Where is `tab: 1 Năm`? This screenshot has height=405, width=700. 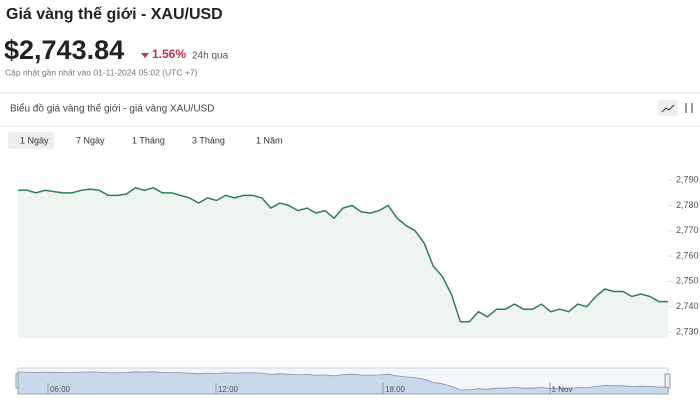 tab: 1 Năm is located at coordinates (269, 140).